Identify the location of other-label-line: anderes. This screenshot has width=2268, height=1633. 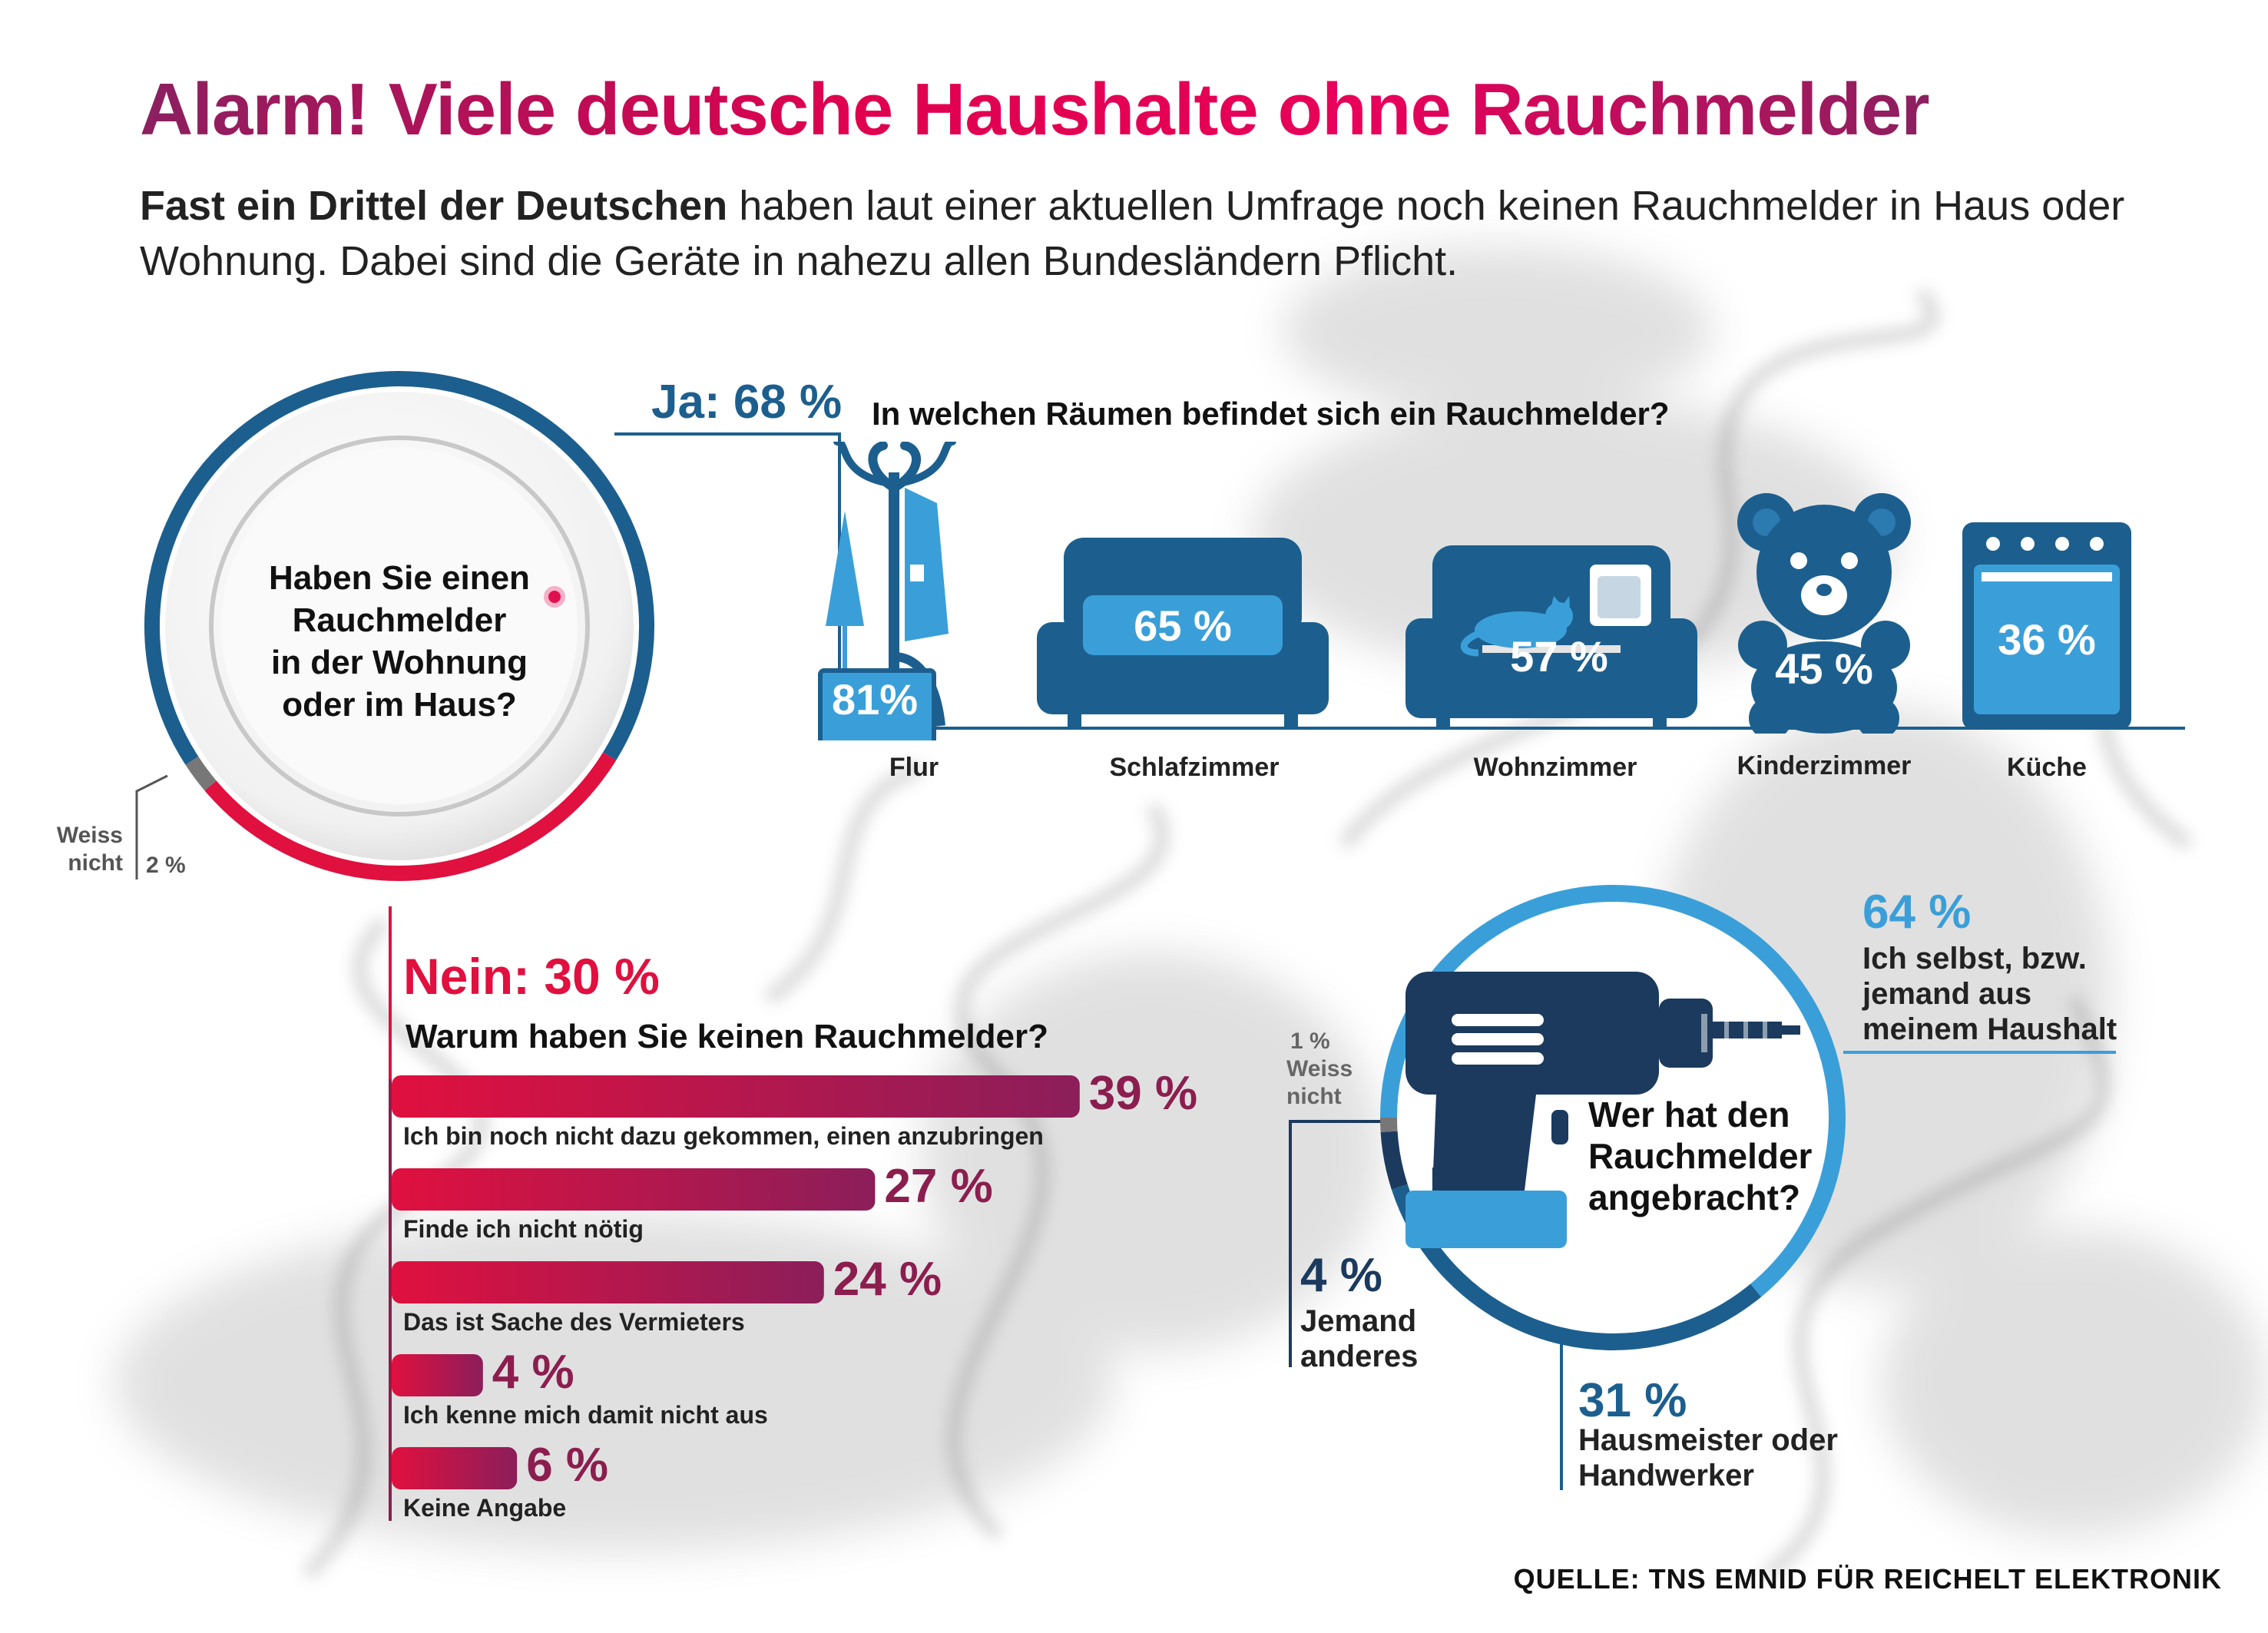
(1359, 1356).